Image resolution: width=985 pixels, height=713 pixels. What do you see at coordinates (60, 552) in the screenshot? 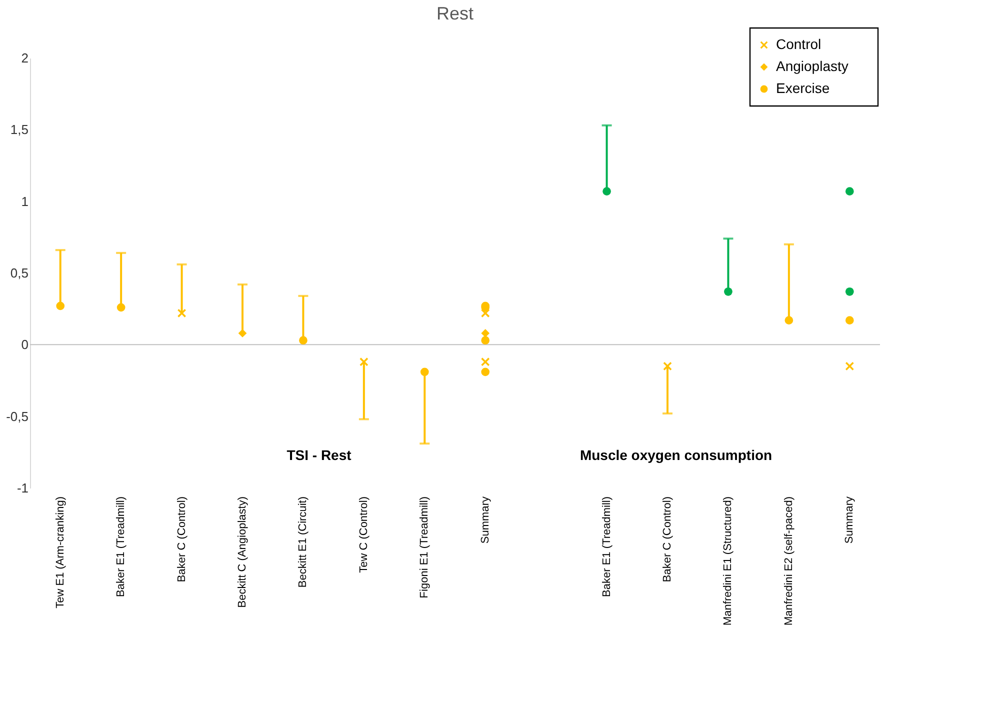
I see `x-tick-label: Tew E1 (Arm-cranking)` at bounding box center [60, 552].